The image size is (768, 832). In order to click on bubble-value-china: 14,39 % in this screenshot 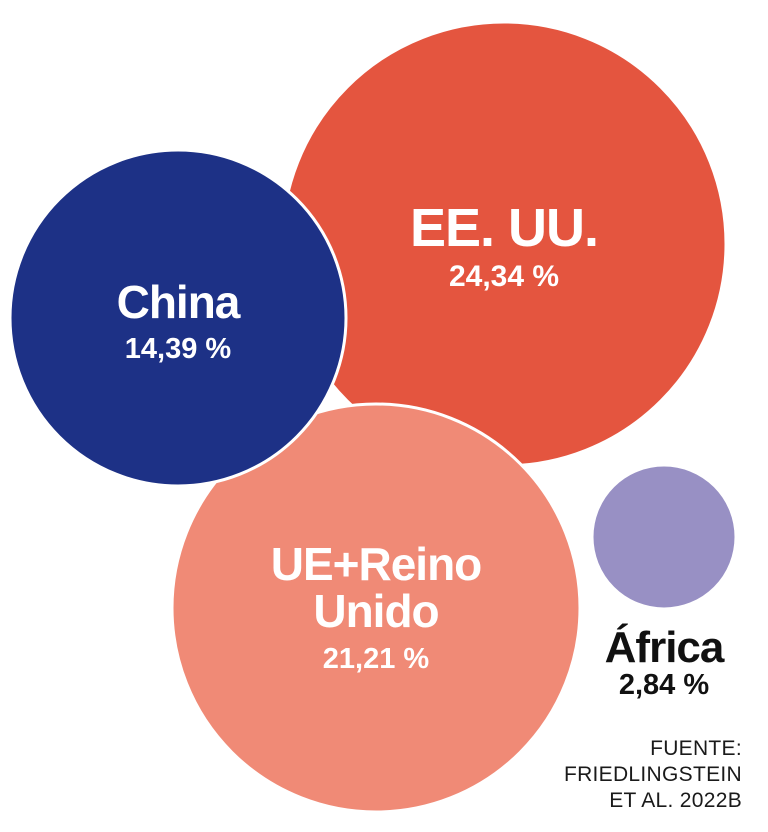, I will do `click(178, 349)`.